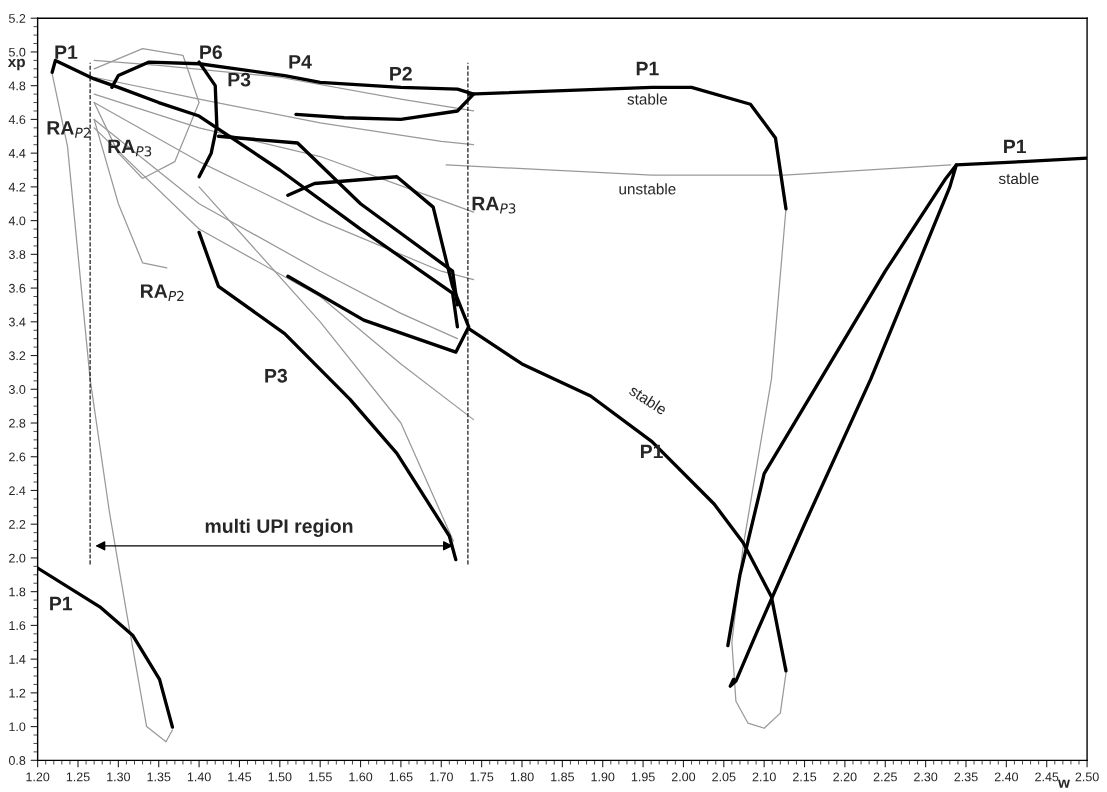 This screenshot has height=792, width=1107. I want to click on y-tick-label: 1.6, so click(17, 626).